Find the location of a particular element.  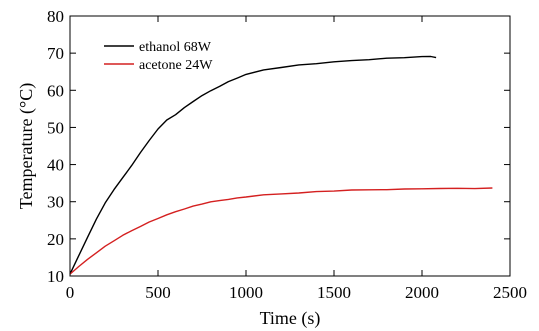

y-tick-label: 60 is located at coordinates (55, 90).